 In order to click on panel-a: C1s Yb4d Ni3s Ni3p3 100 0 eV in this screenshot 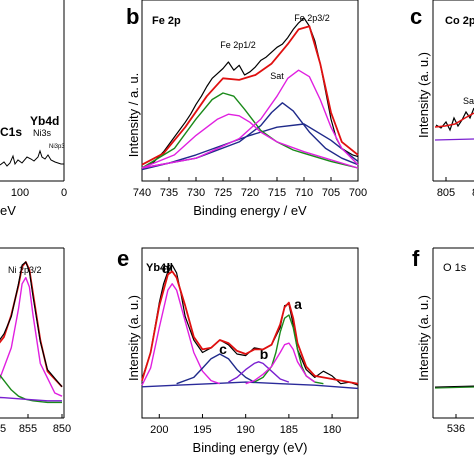, I will do `click(33, 109)`.